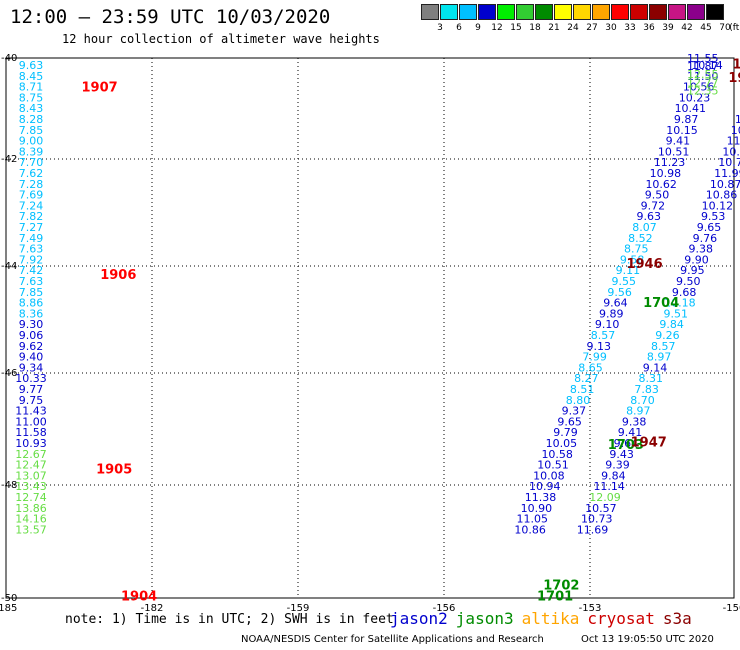 This screenshot has width=740, height=650. Describe the element at coordinates (680, 303) in the screenshot. I see `wave-height-label: 10.18` at that location.